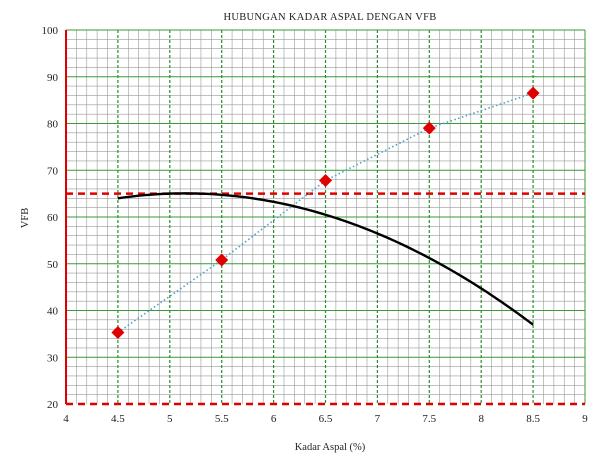  Describe the element at coordinates (585, 419) in the screenshot. I see `x-tick-label: 9` at that location.